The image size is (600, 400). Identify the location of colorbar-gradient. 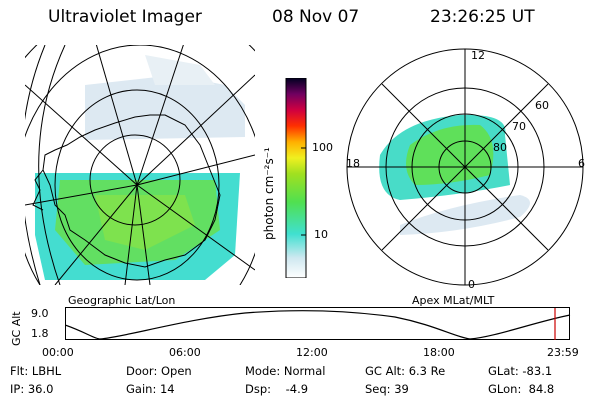
(296, 178).